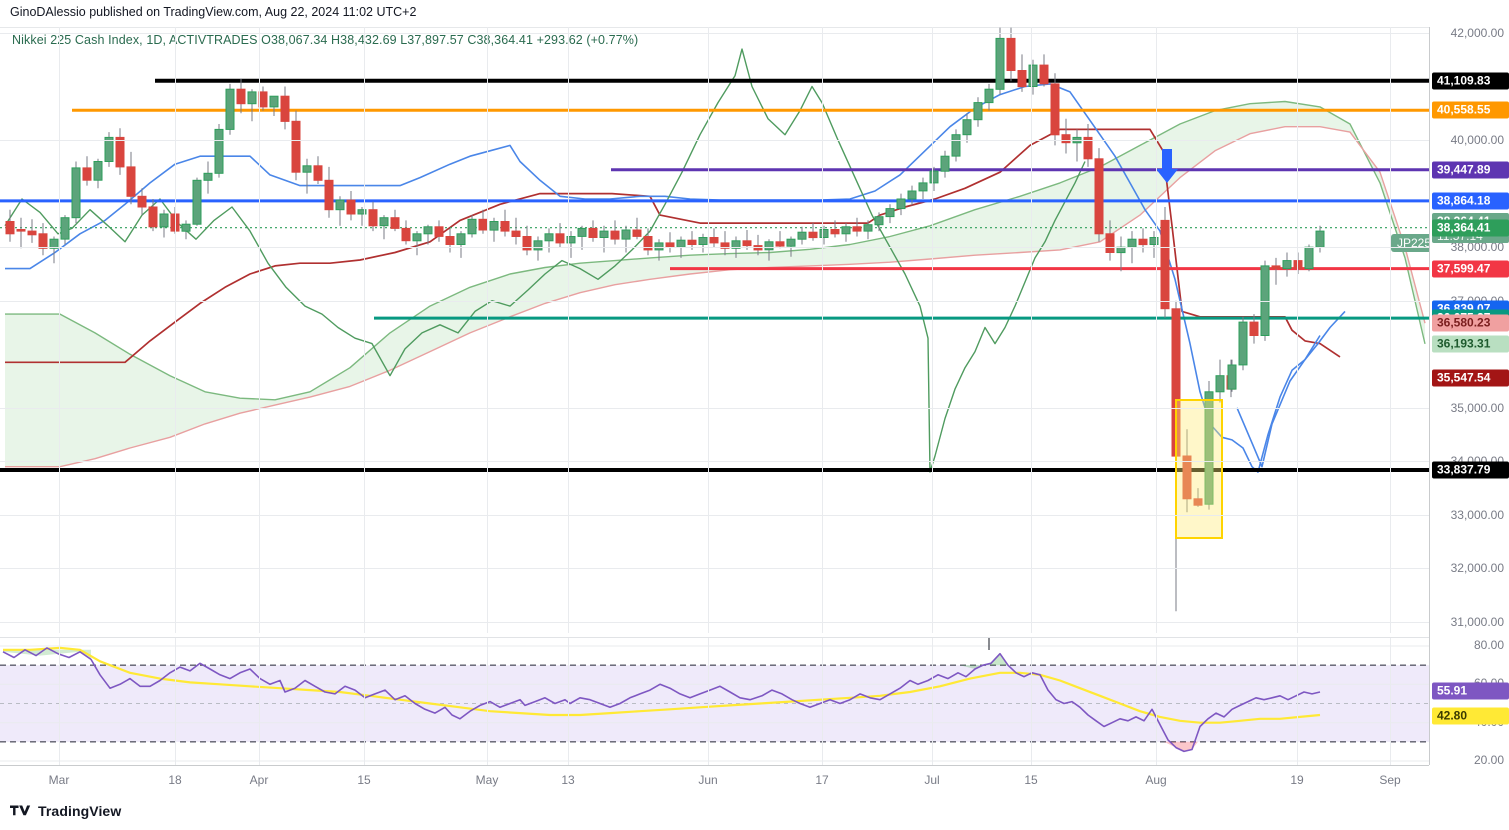 The height and width of the screenshot is (830, 1509). What do you see at coordinates (662, 685) in the screenshot?
I see `rsi-ma-line` at bounding box center [662, 685].